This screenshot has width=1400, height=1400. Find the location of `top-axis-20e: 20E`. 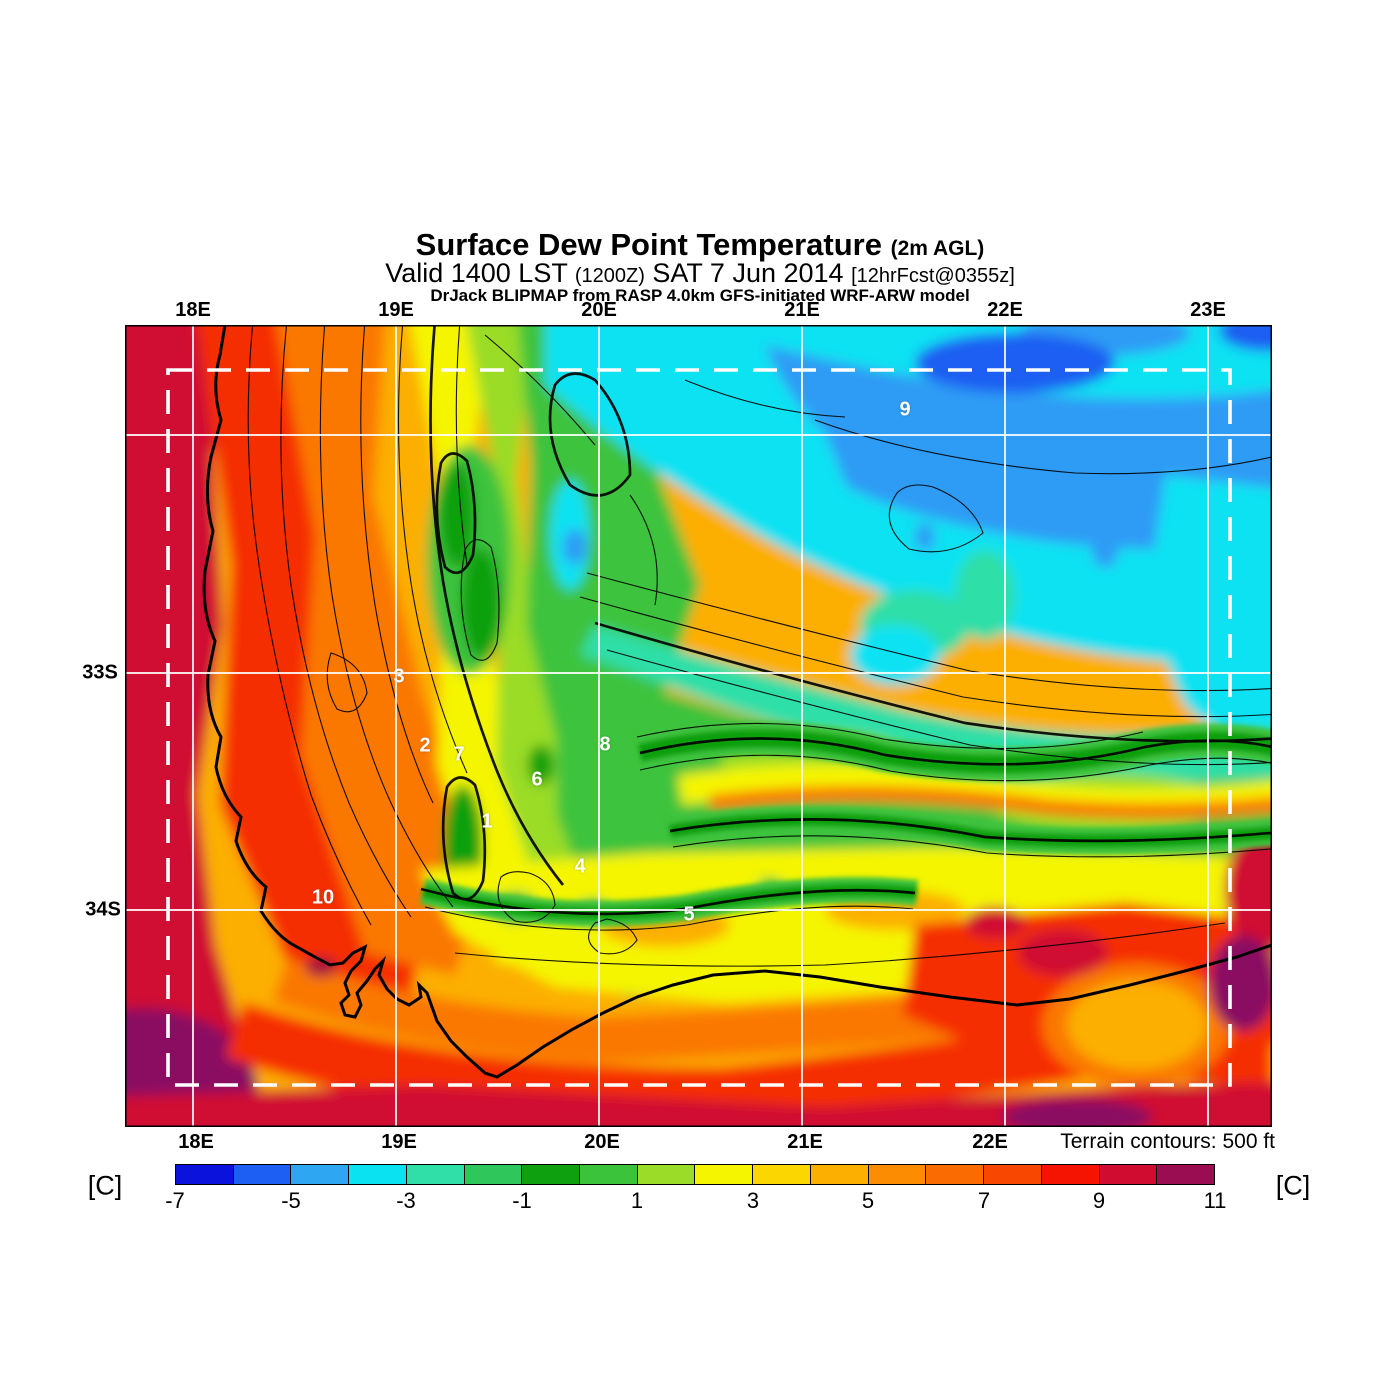

top-axis-20e: 20E is located at coordinates (599, 310).